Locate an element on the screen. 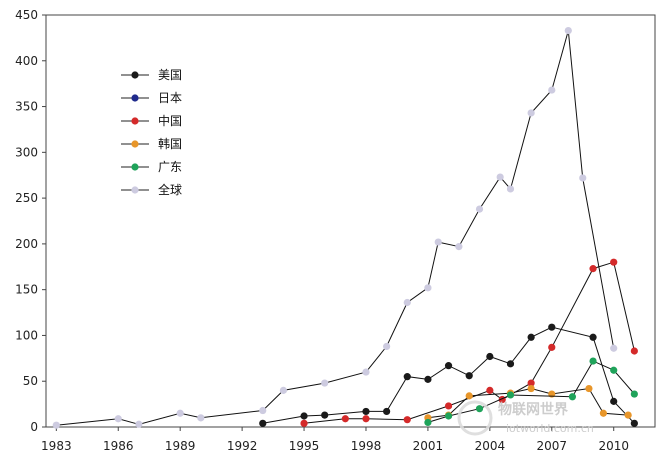 This screenshot has height=475, width=672. legend-label: 韩国 is located at coordinates (170, 143).